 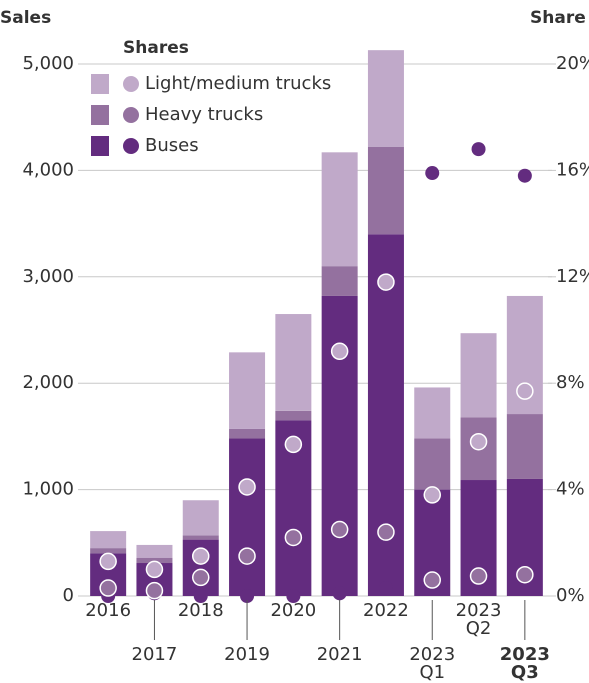 I want to click on x-tick-label: 2016, so click(x=108, y=610).